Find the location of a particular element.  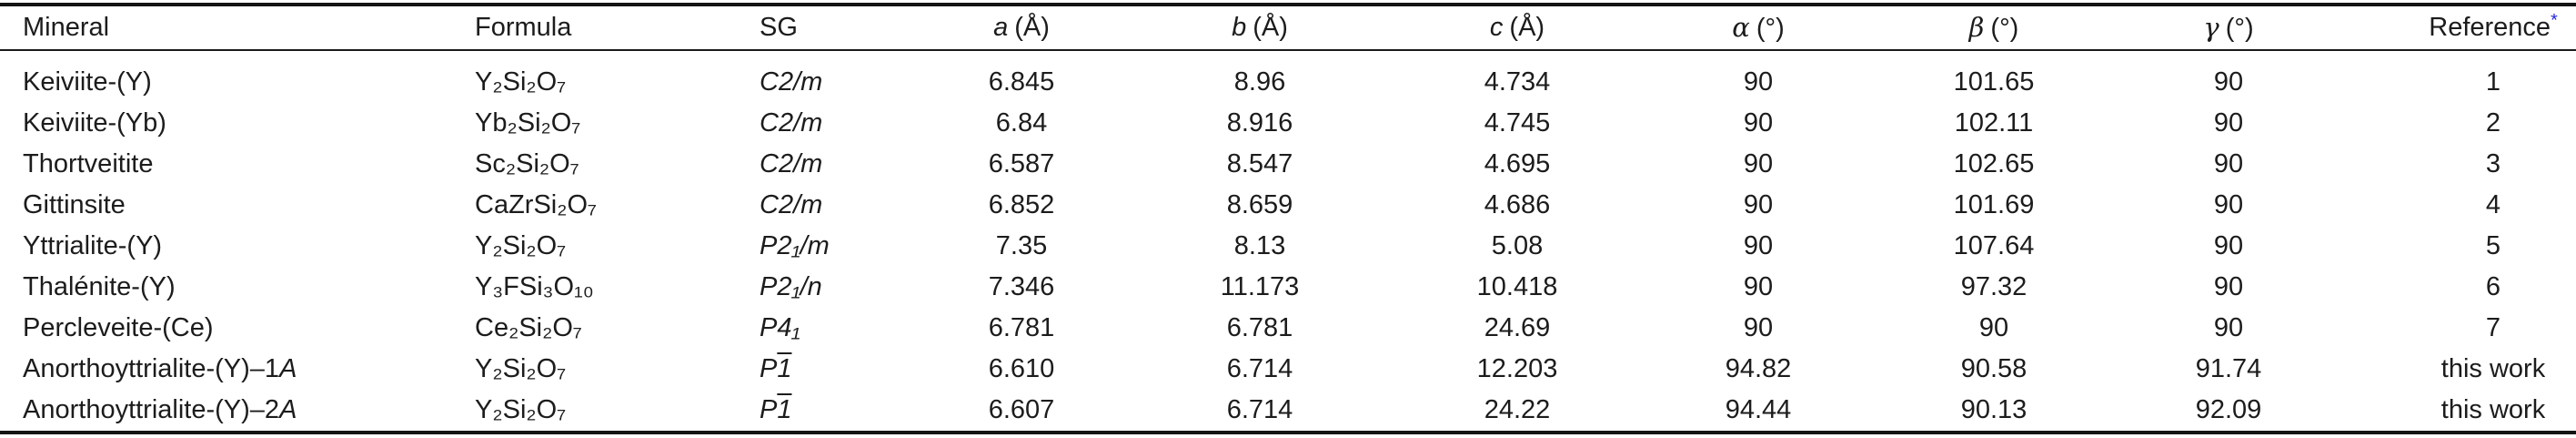

cell-reference: 3 is located at coordinates (2493, 163).